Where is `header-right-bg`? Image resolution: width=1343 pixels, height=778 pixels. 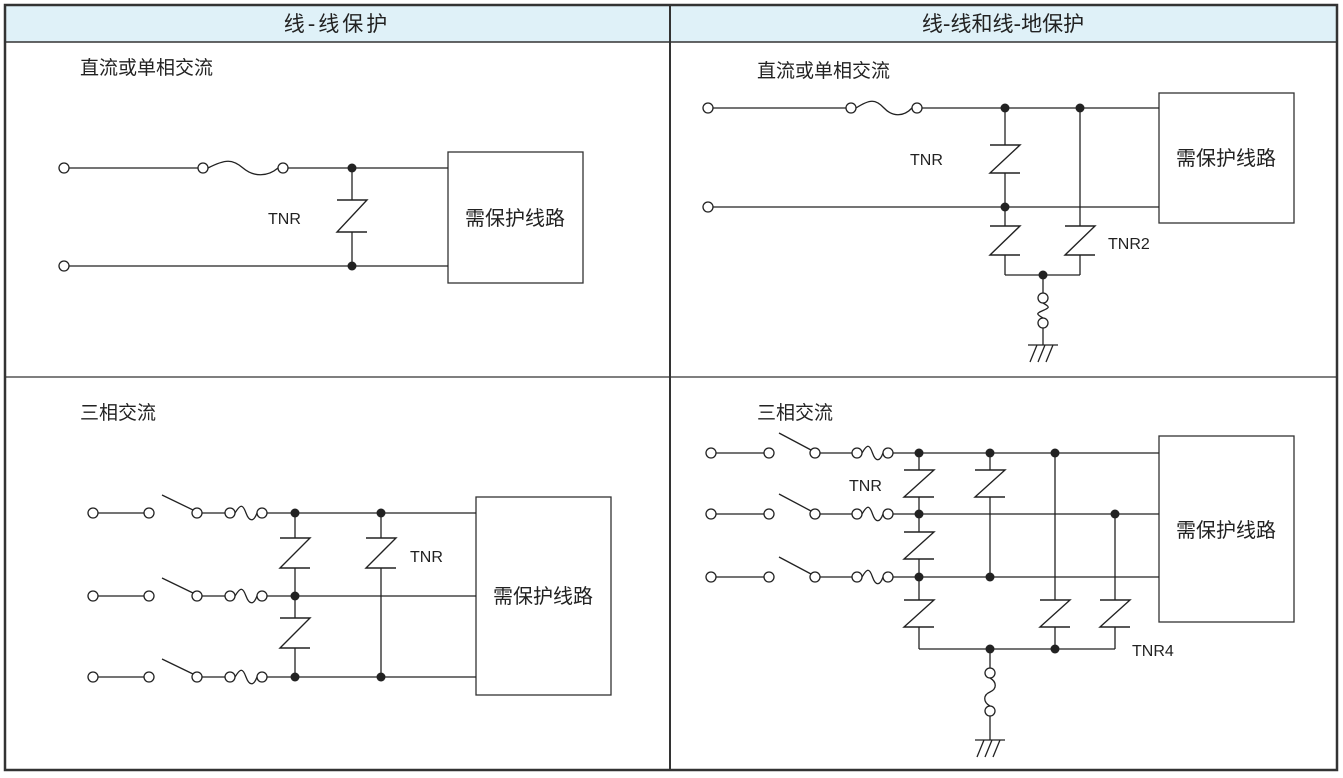
header-right-bg is located at coordinates (1003, 23).